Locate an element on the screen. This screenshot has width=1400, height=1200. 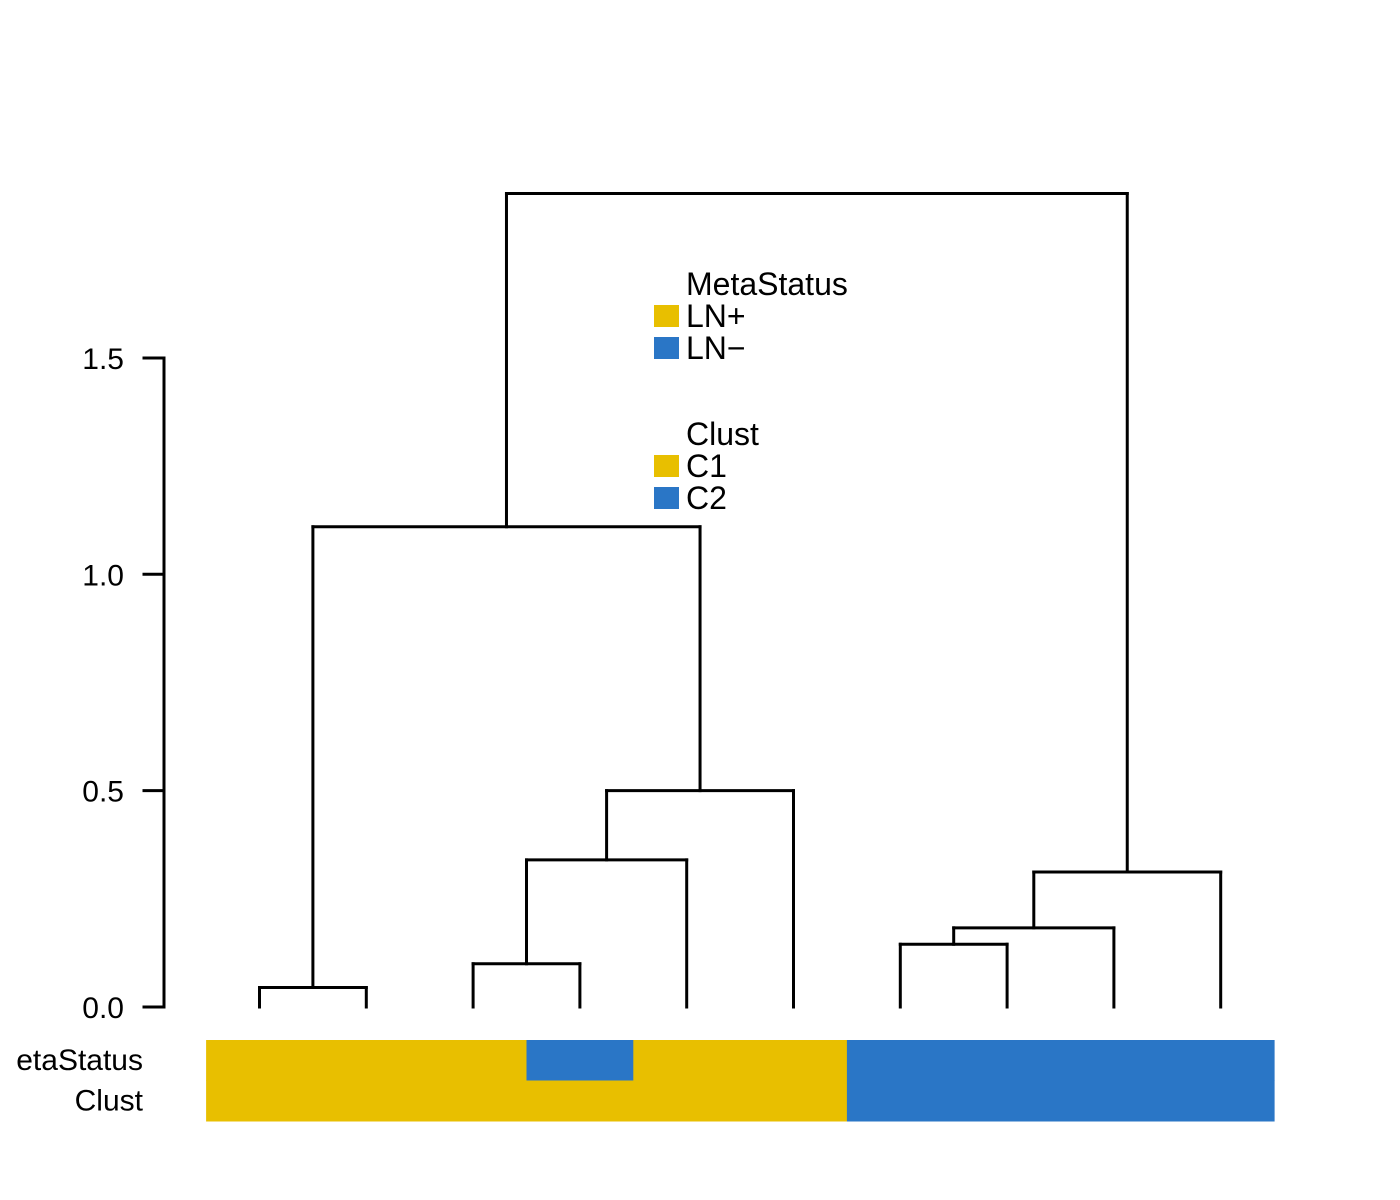
y-tick-label: 0.0 is located at coordinates (103, 1008).